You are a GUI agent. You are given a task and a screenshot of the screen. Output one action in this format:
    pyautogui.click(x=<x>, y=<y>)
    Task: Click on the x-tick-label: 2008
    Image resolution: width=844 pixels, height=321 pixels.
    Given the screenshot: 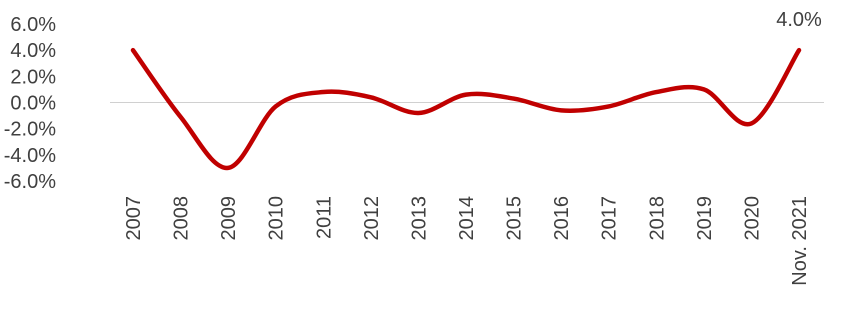 What is the action you would take?
    pyautogui.click(x=182, y=218)
    